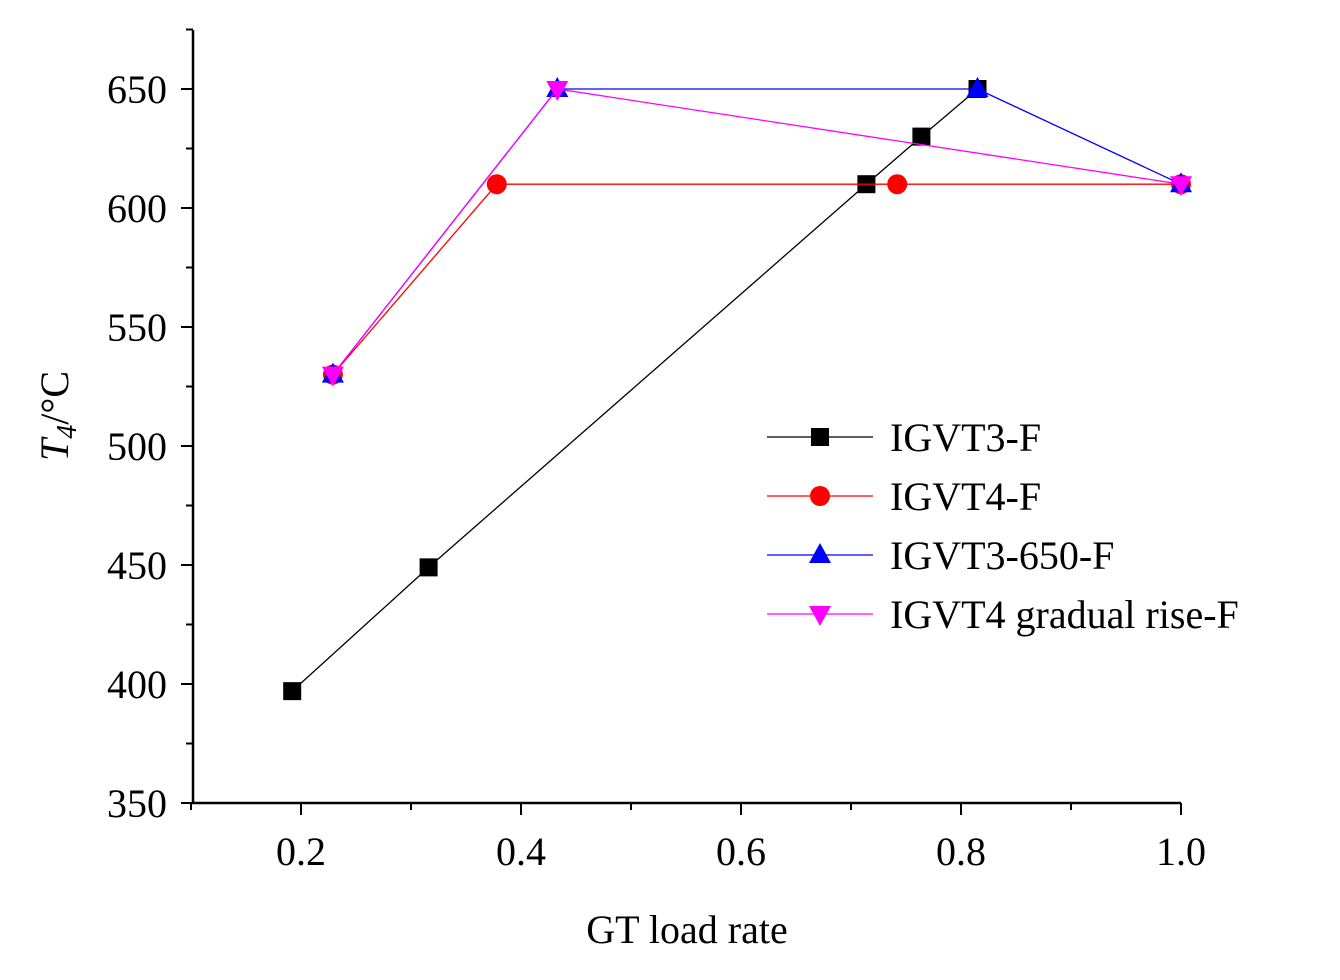 This screenshot has width=1340, height=980. What do you see at coordinates (756, 279) in the screenshot?
I see `series-line` at bounding box center [756, 279].